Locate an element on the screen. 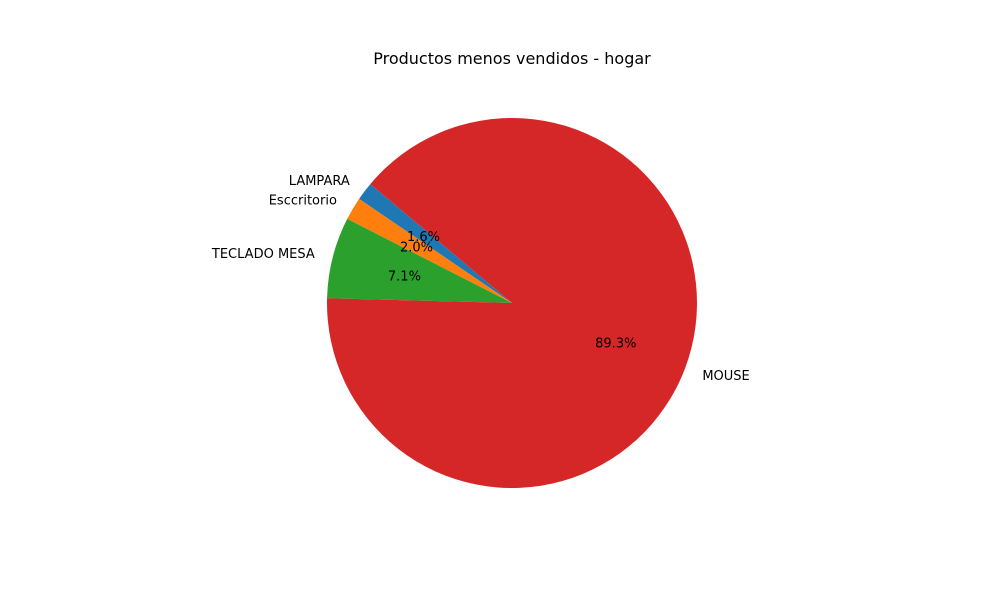 Image resolution: width=1000 pixels, height=600 pixels. slice-percent-esccritorio: 2.0% is located at coordinates (416, 247).